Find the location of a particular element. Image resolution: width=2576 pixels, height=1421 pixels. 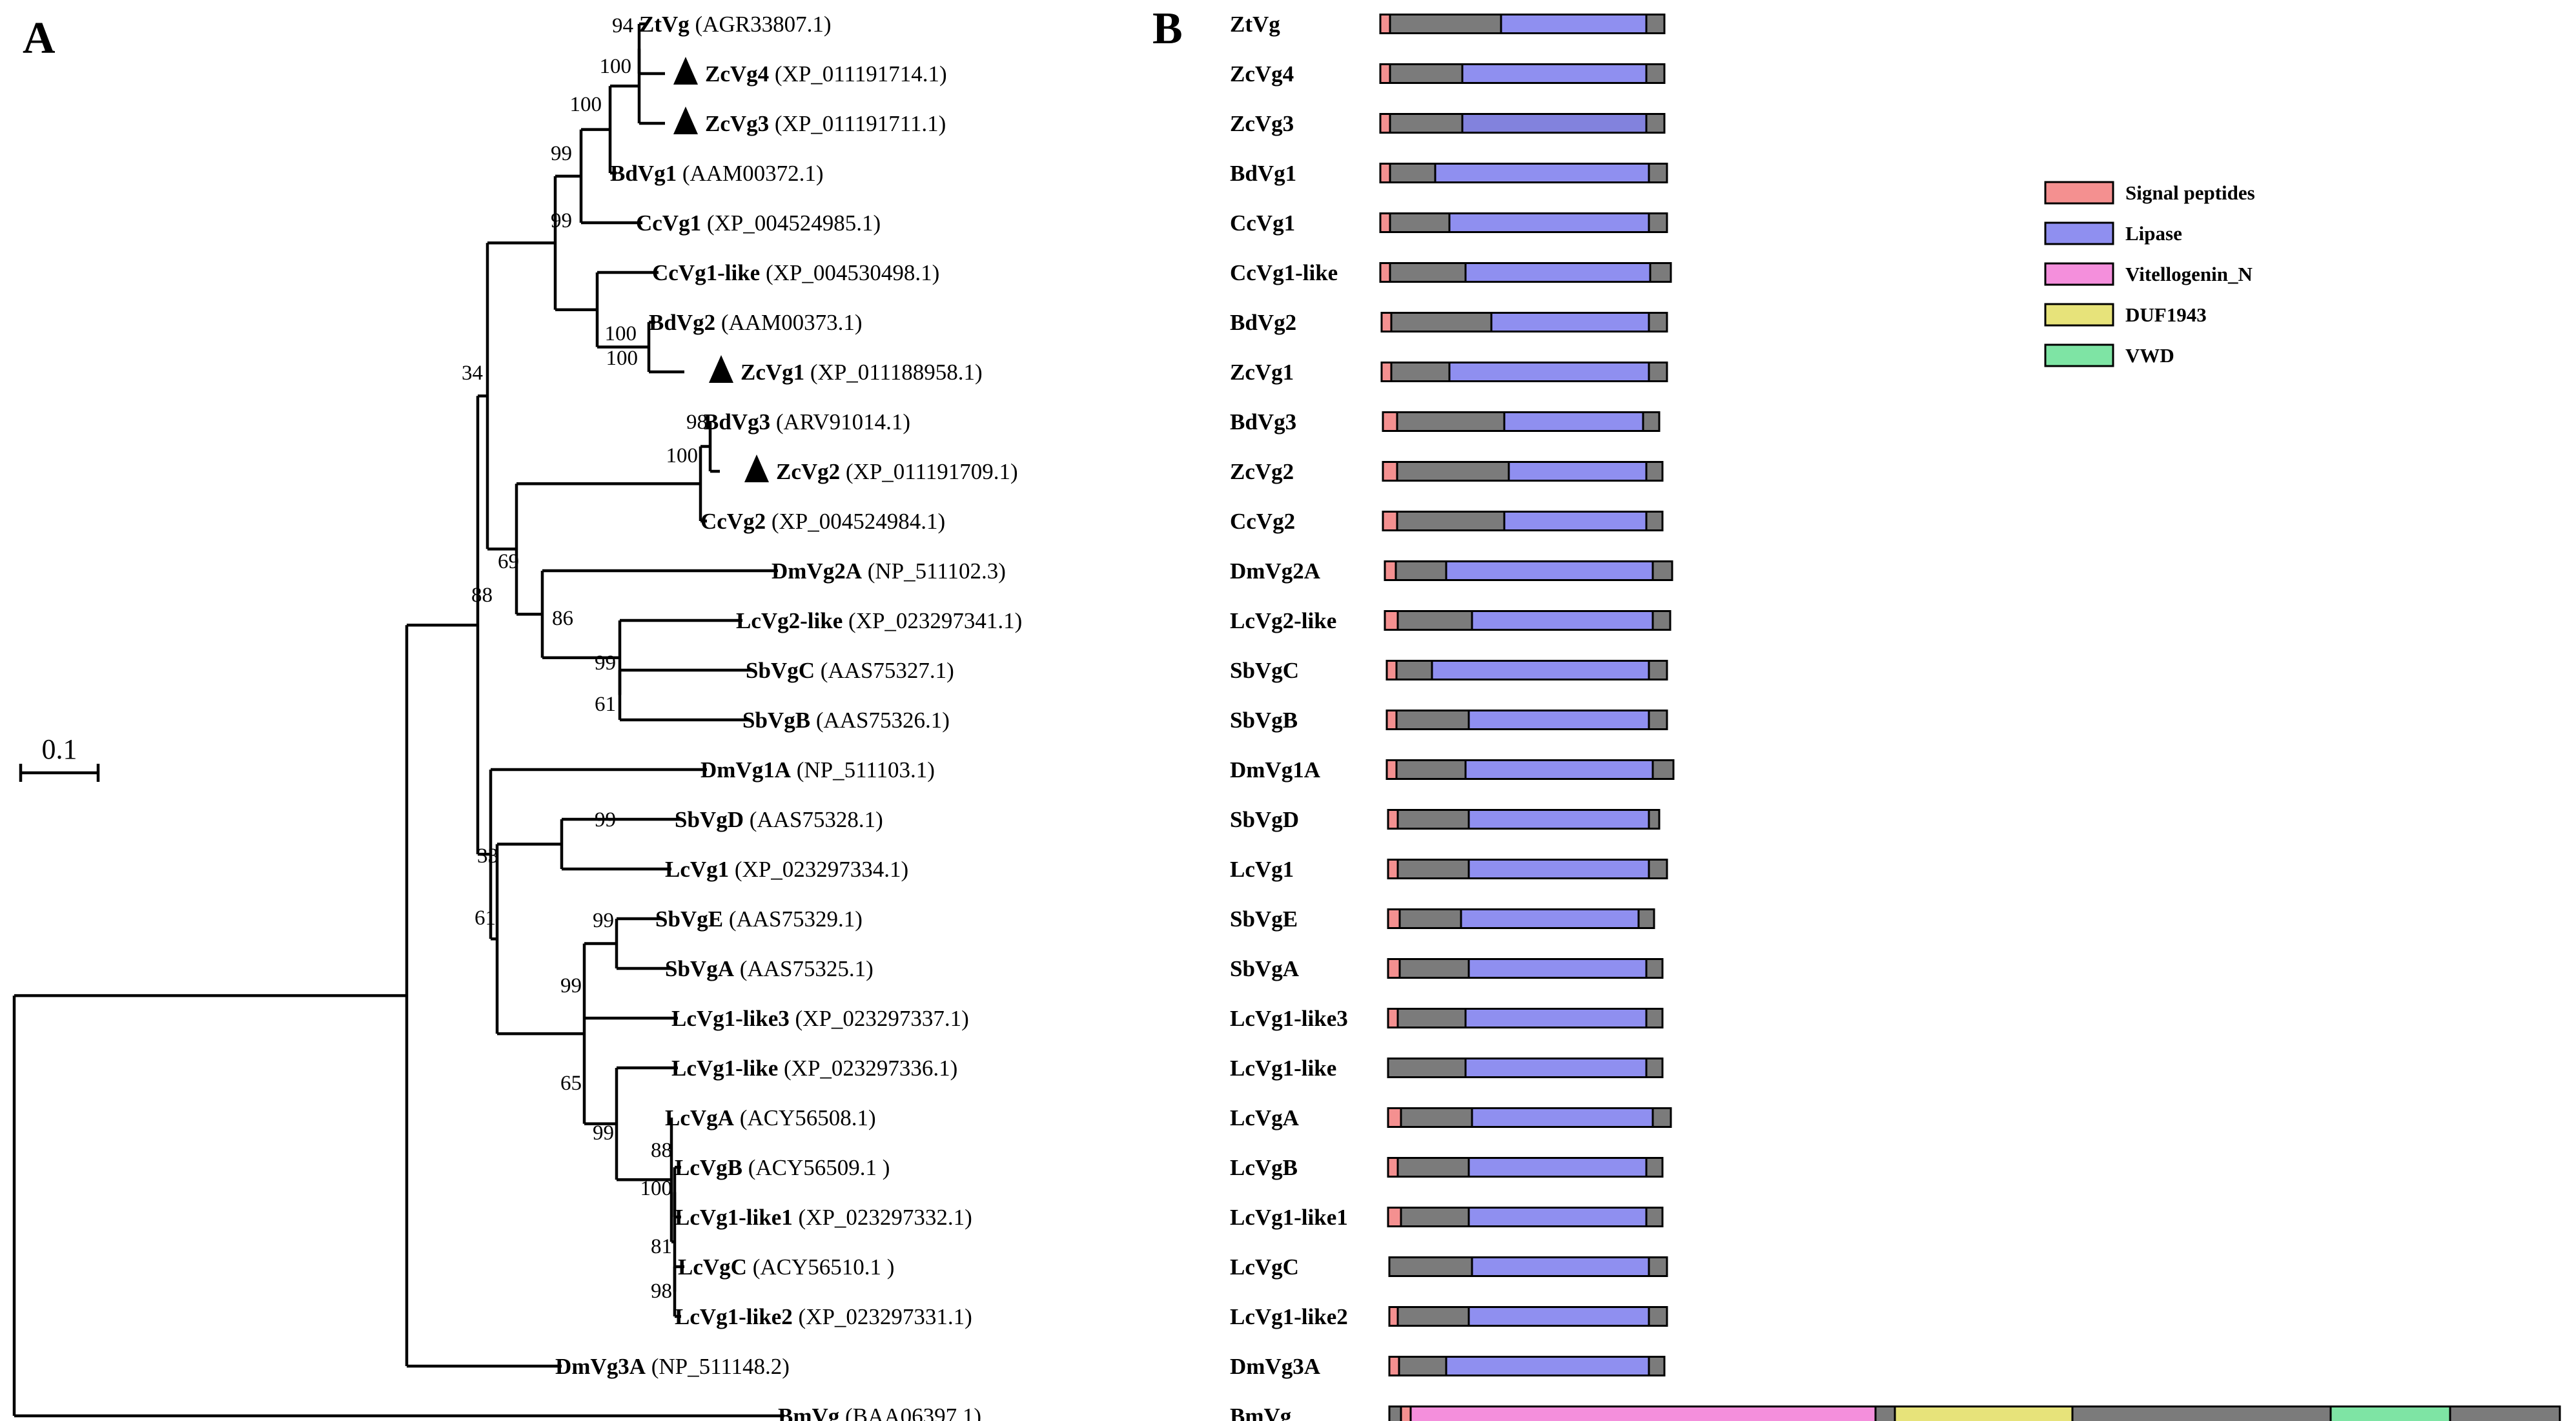

tree-tip-label: ZtVg (AGR33807.1) is located at coordinates (736, 24).